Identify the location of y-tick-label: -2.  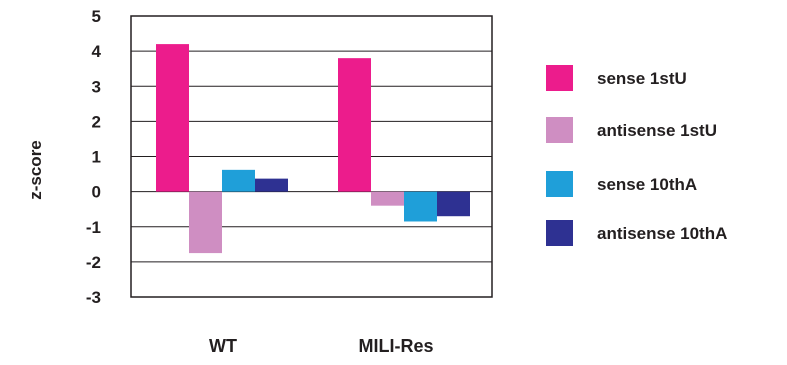
(93, 262).